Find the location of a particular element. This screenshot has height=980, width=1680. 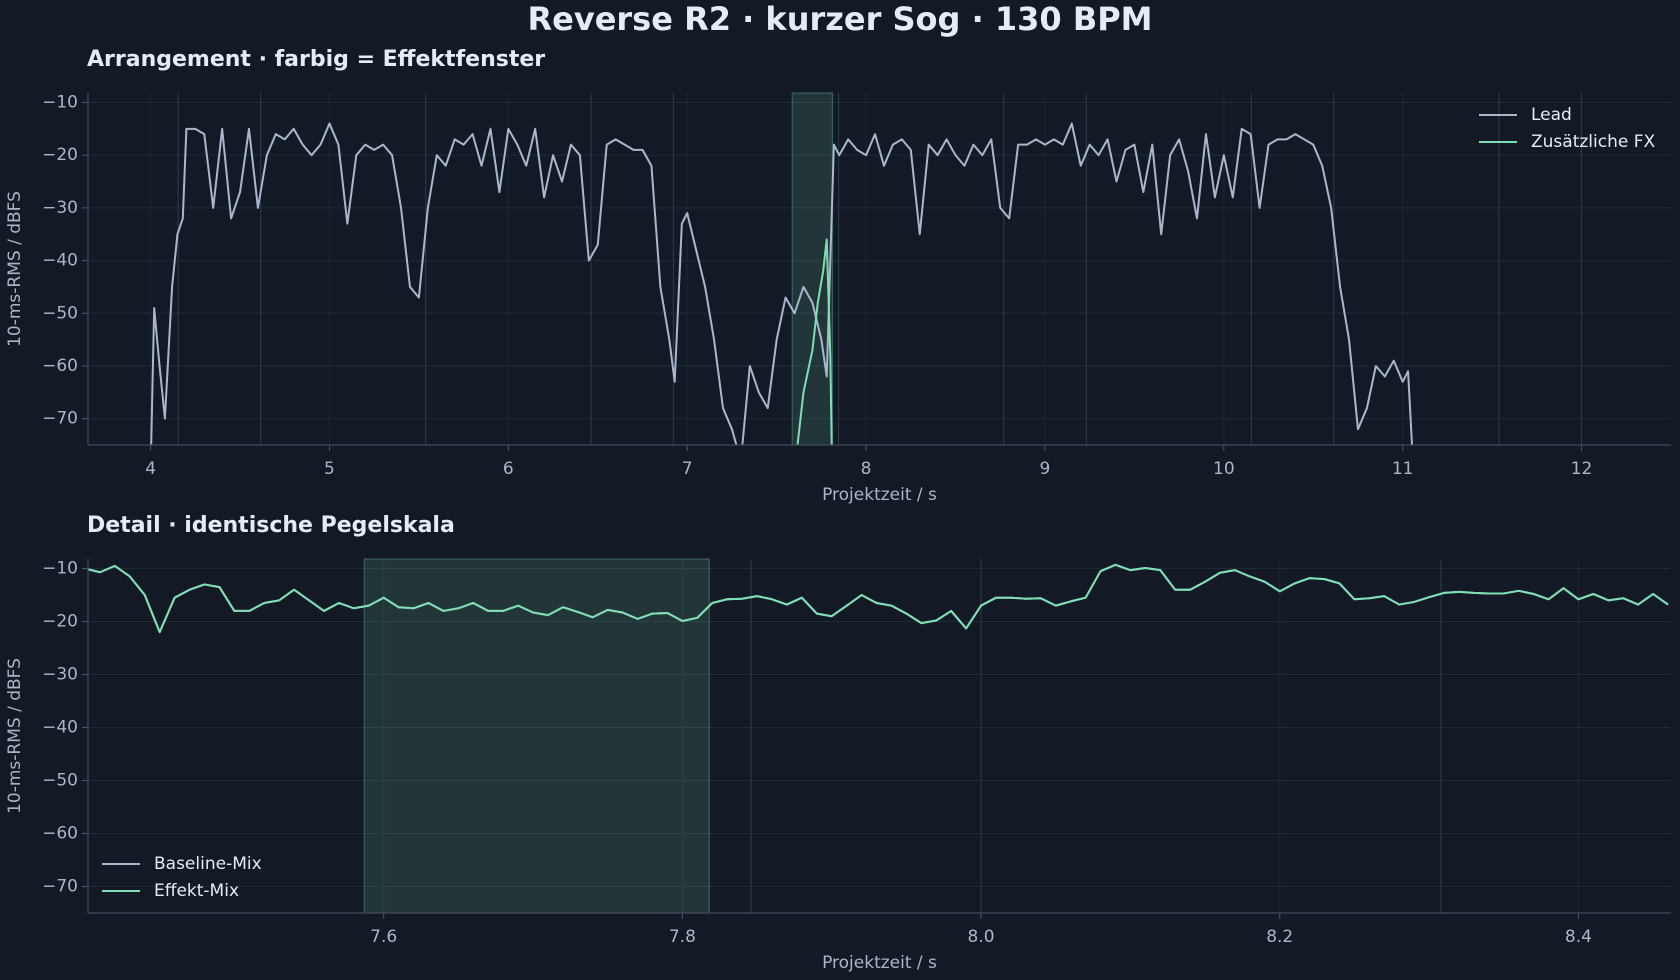

x-tick-label: 6 is located at coordinates (508, 469).